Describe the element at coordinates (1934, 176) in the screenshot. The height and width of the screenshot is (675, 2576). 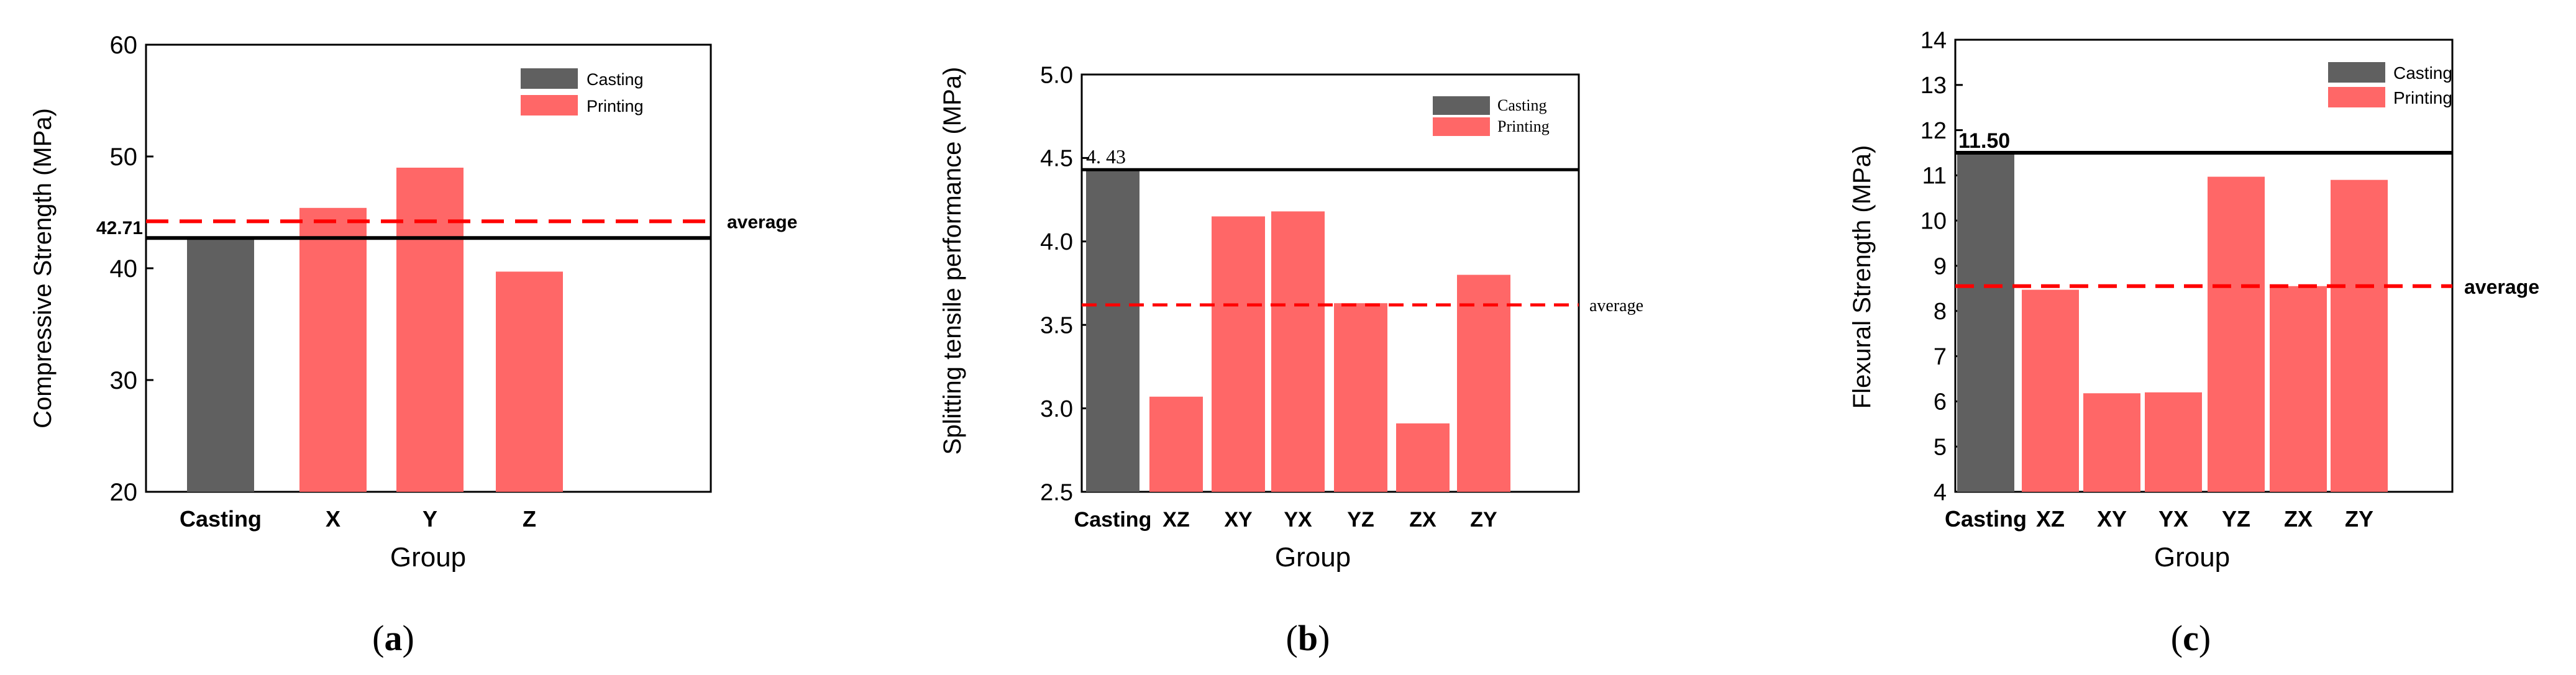
I see `panel-c-ytick-label: 11` at that location.